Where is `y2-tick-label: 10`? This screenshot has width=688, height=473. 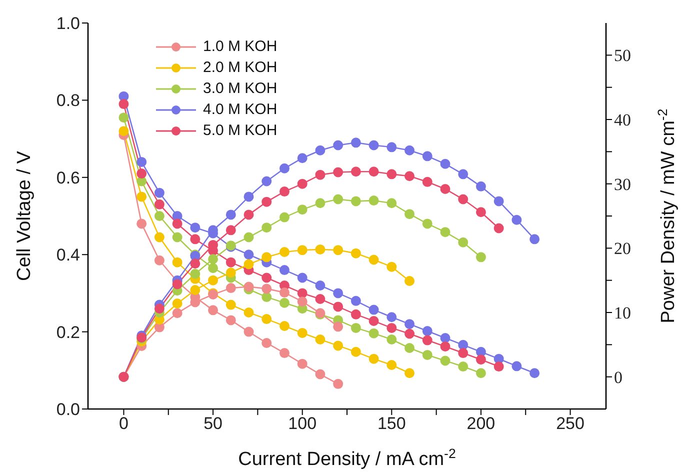 y2-tick-label: 10 is located at coordinates (622, 313).